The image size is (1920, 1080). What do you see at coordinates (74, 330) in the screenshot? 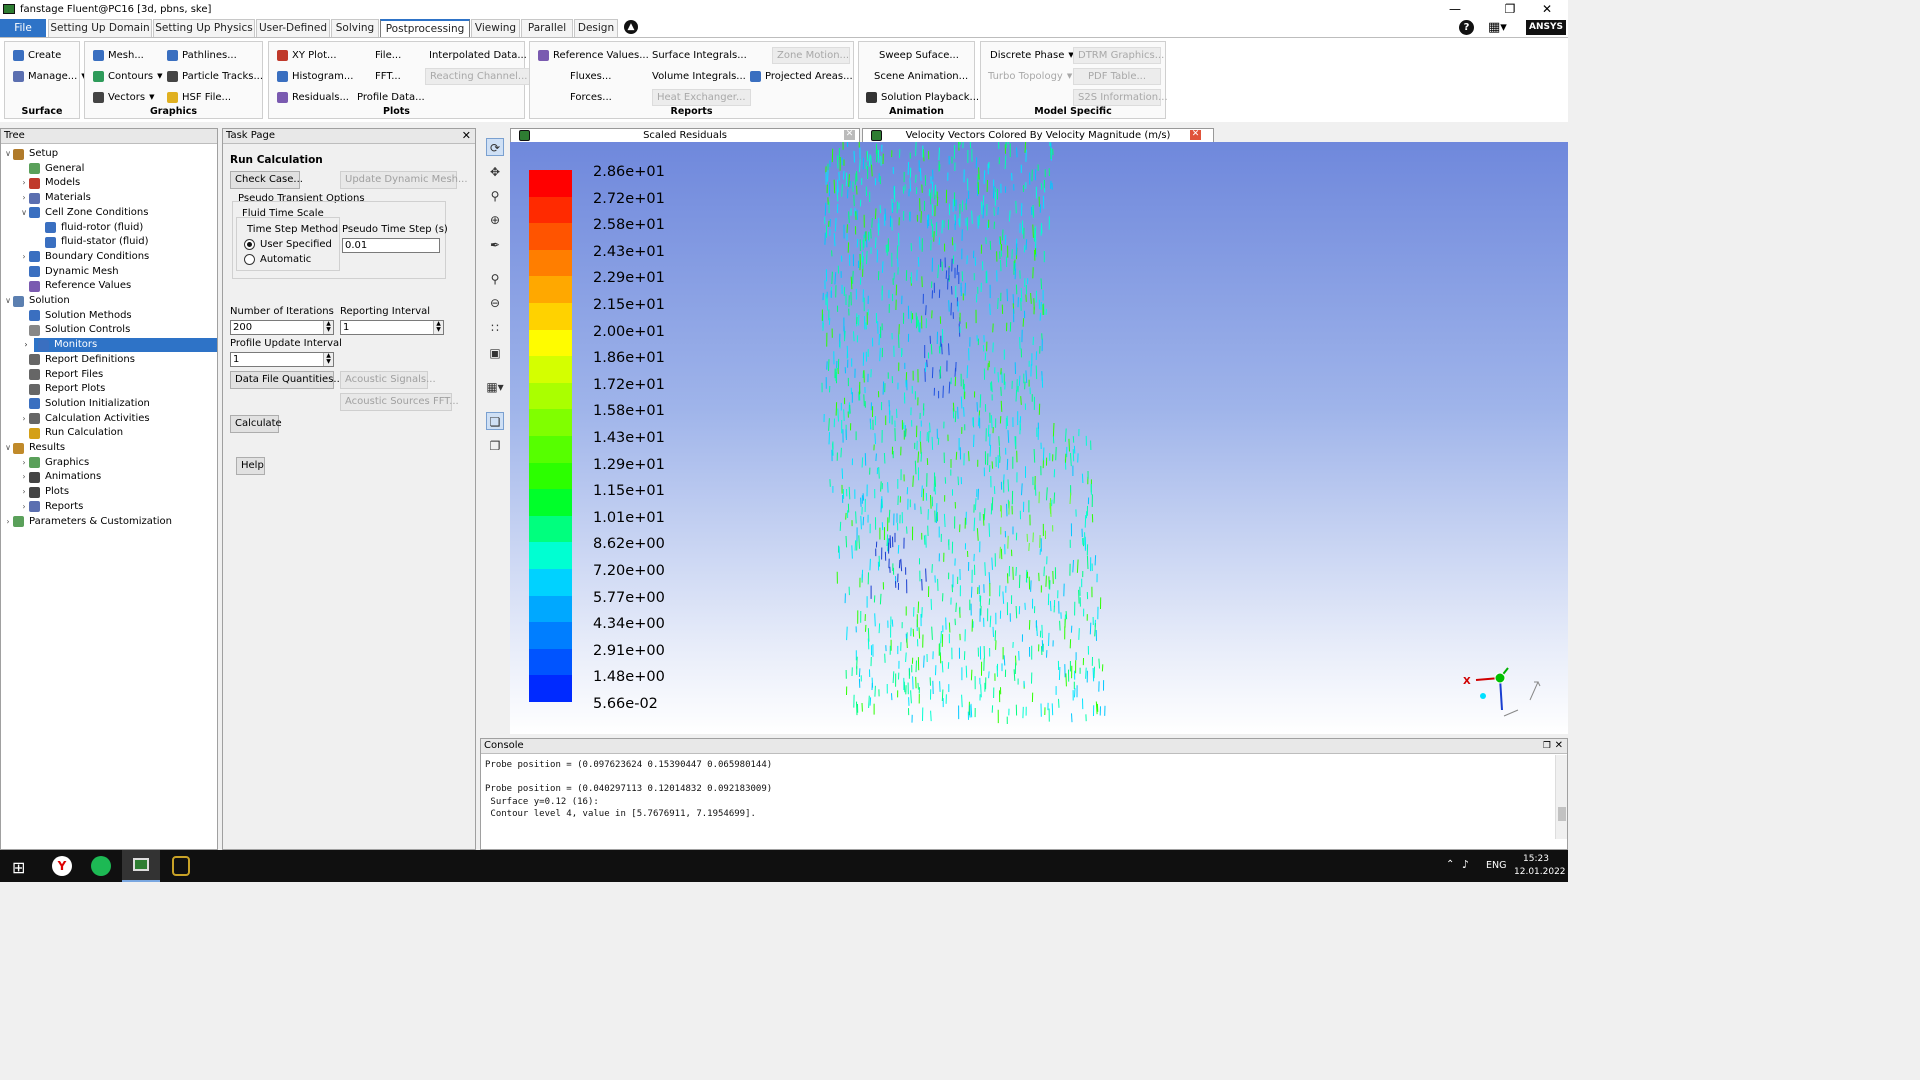
I see `tree-item: Solution Controls` at bounding box center [74, 330].